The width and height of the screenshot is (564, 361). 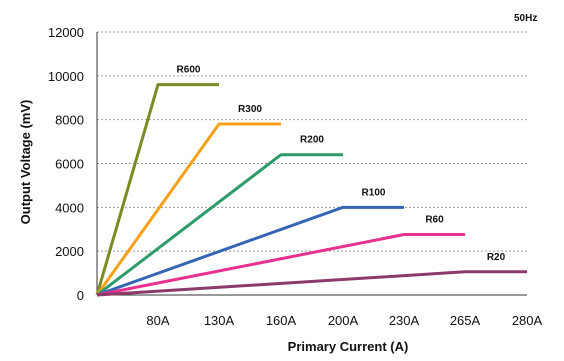 What do you see at coordinates (157, 320) in the screenshot?
I see `x-tick-label-0: 80A` at bounding box center [157, 320].